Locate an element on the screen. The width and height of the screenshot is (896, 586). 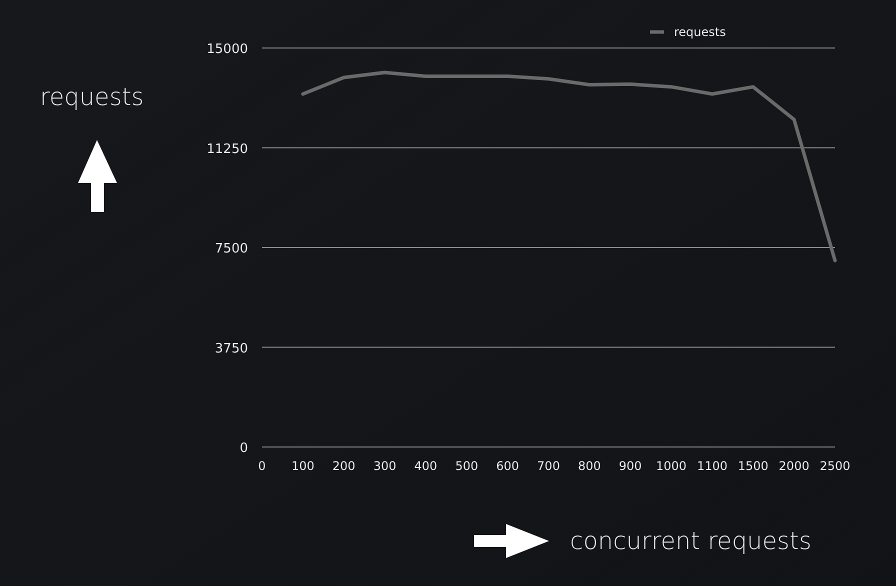
x-tick-label: 500 is located at coordinates (466, 466).